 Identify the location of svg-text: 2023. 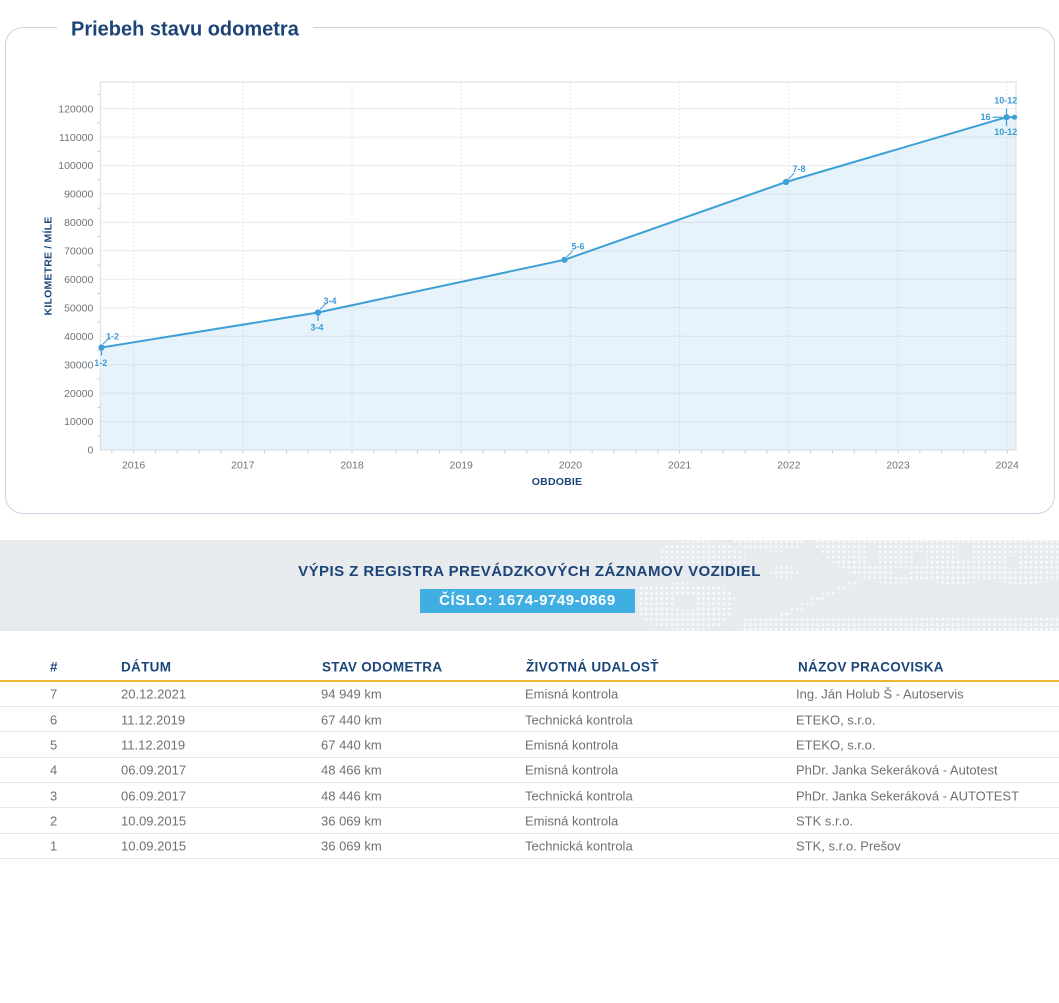
(898, 466).